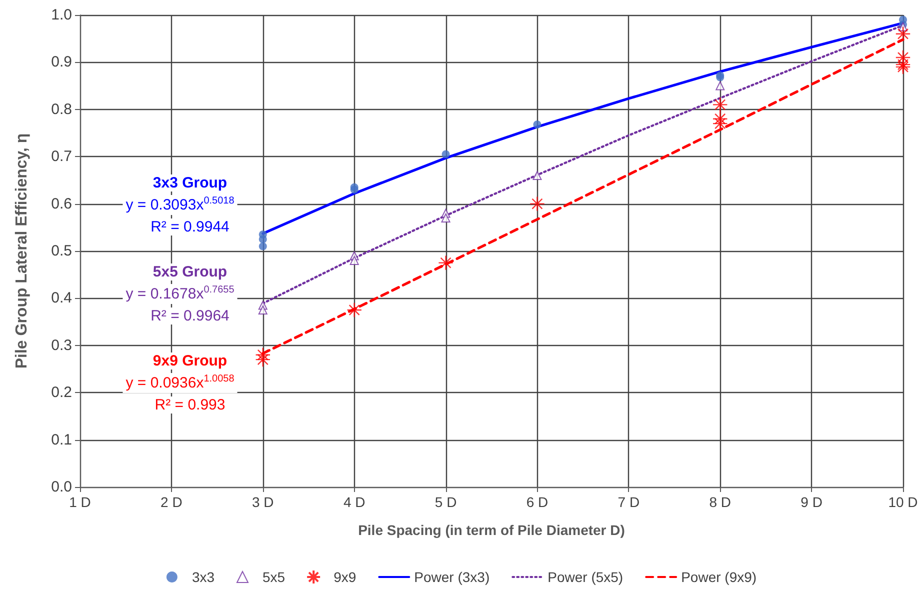 This screenshot has width=923, height=597. Describe the element at coordinates (61, 109) in the screenshot. I see `y-tick-label: 0.8` at that location.